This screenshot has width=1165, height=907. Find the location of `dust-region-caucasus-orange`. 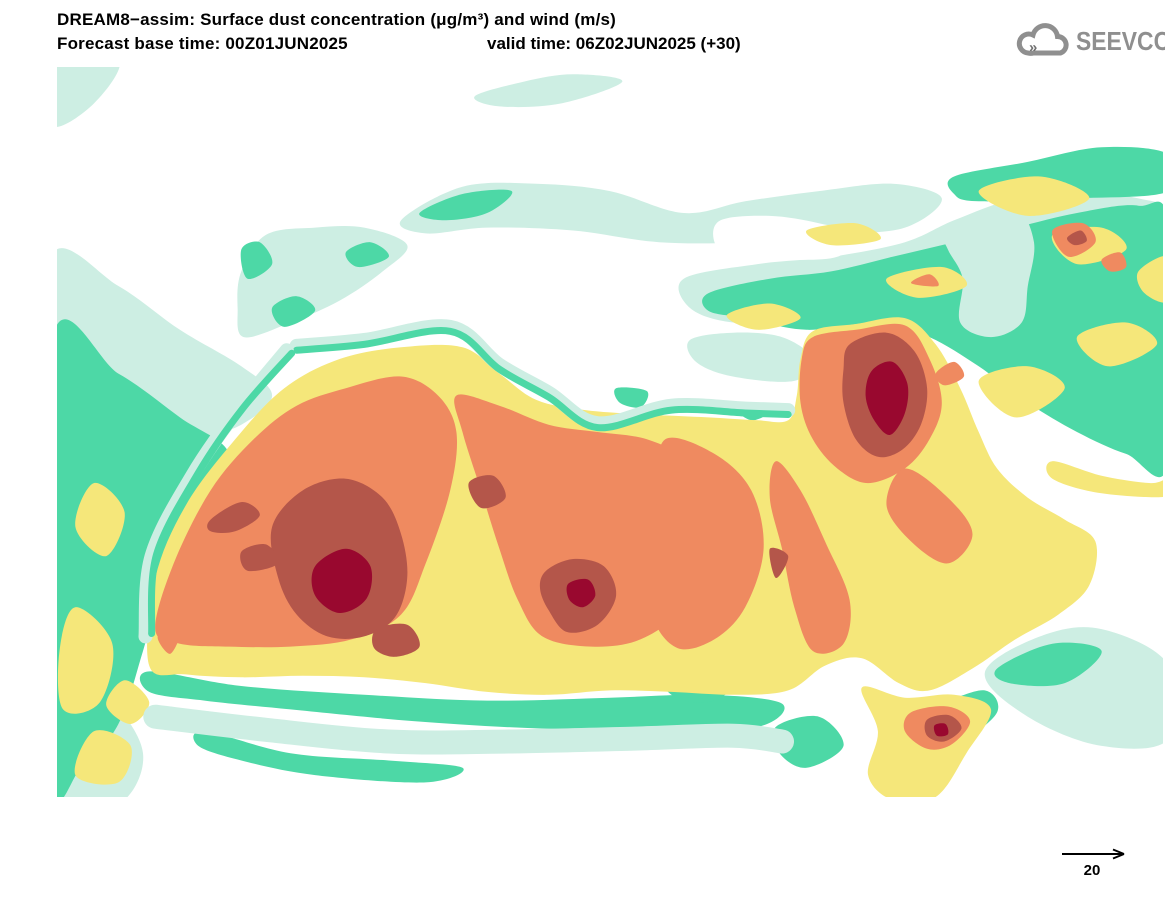

dust-region-caucasus-orange is located at coordinates (924, 280).